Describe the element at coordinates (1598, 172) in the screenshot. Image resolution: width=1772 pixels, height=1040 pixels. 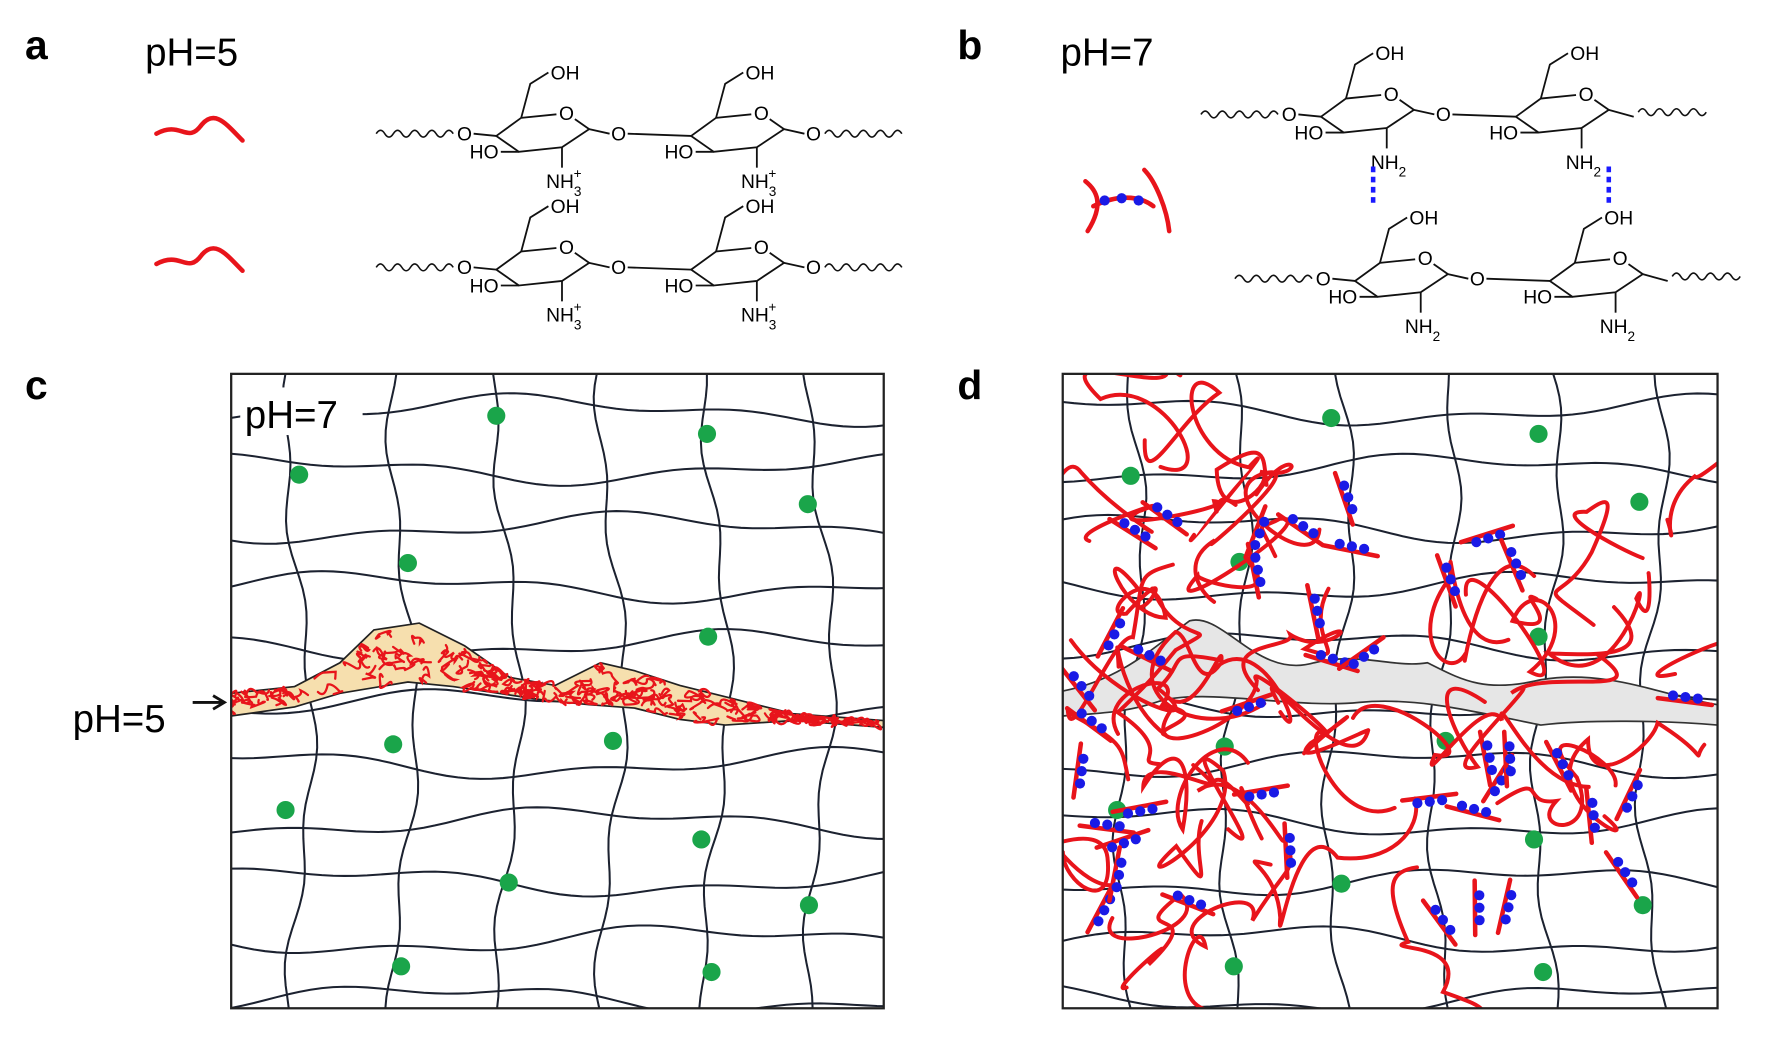
I see `subscript: 2` at that location.